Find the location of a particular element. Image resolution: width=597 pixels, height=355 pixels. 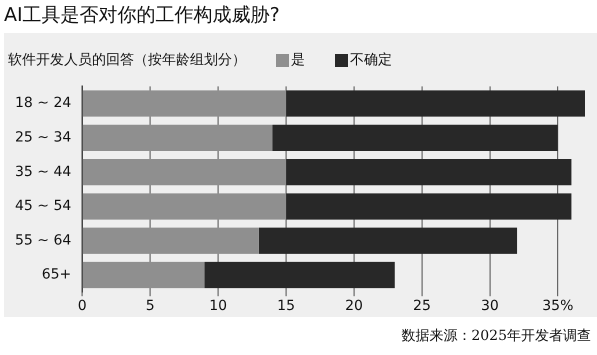

chart-title: AI工具是否对你的工作构成威胁? is located at coordinates (142, 15).